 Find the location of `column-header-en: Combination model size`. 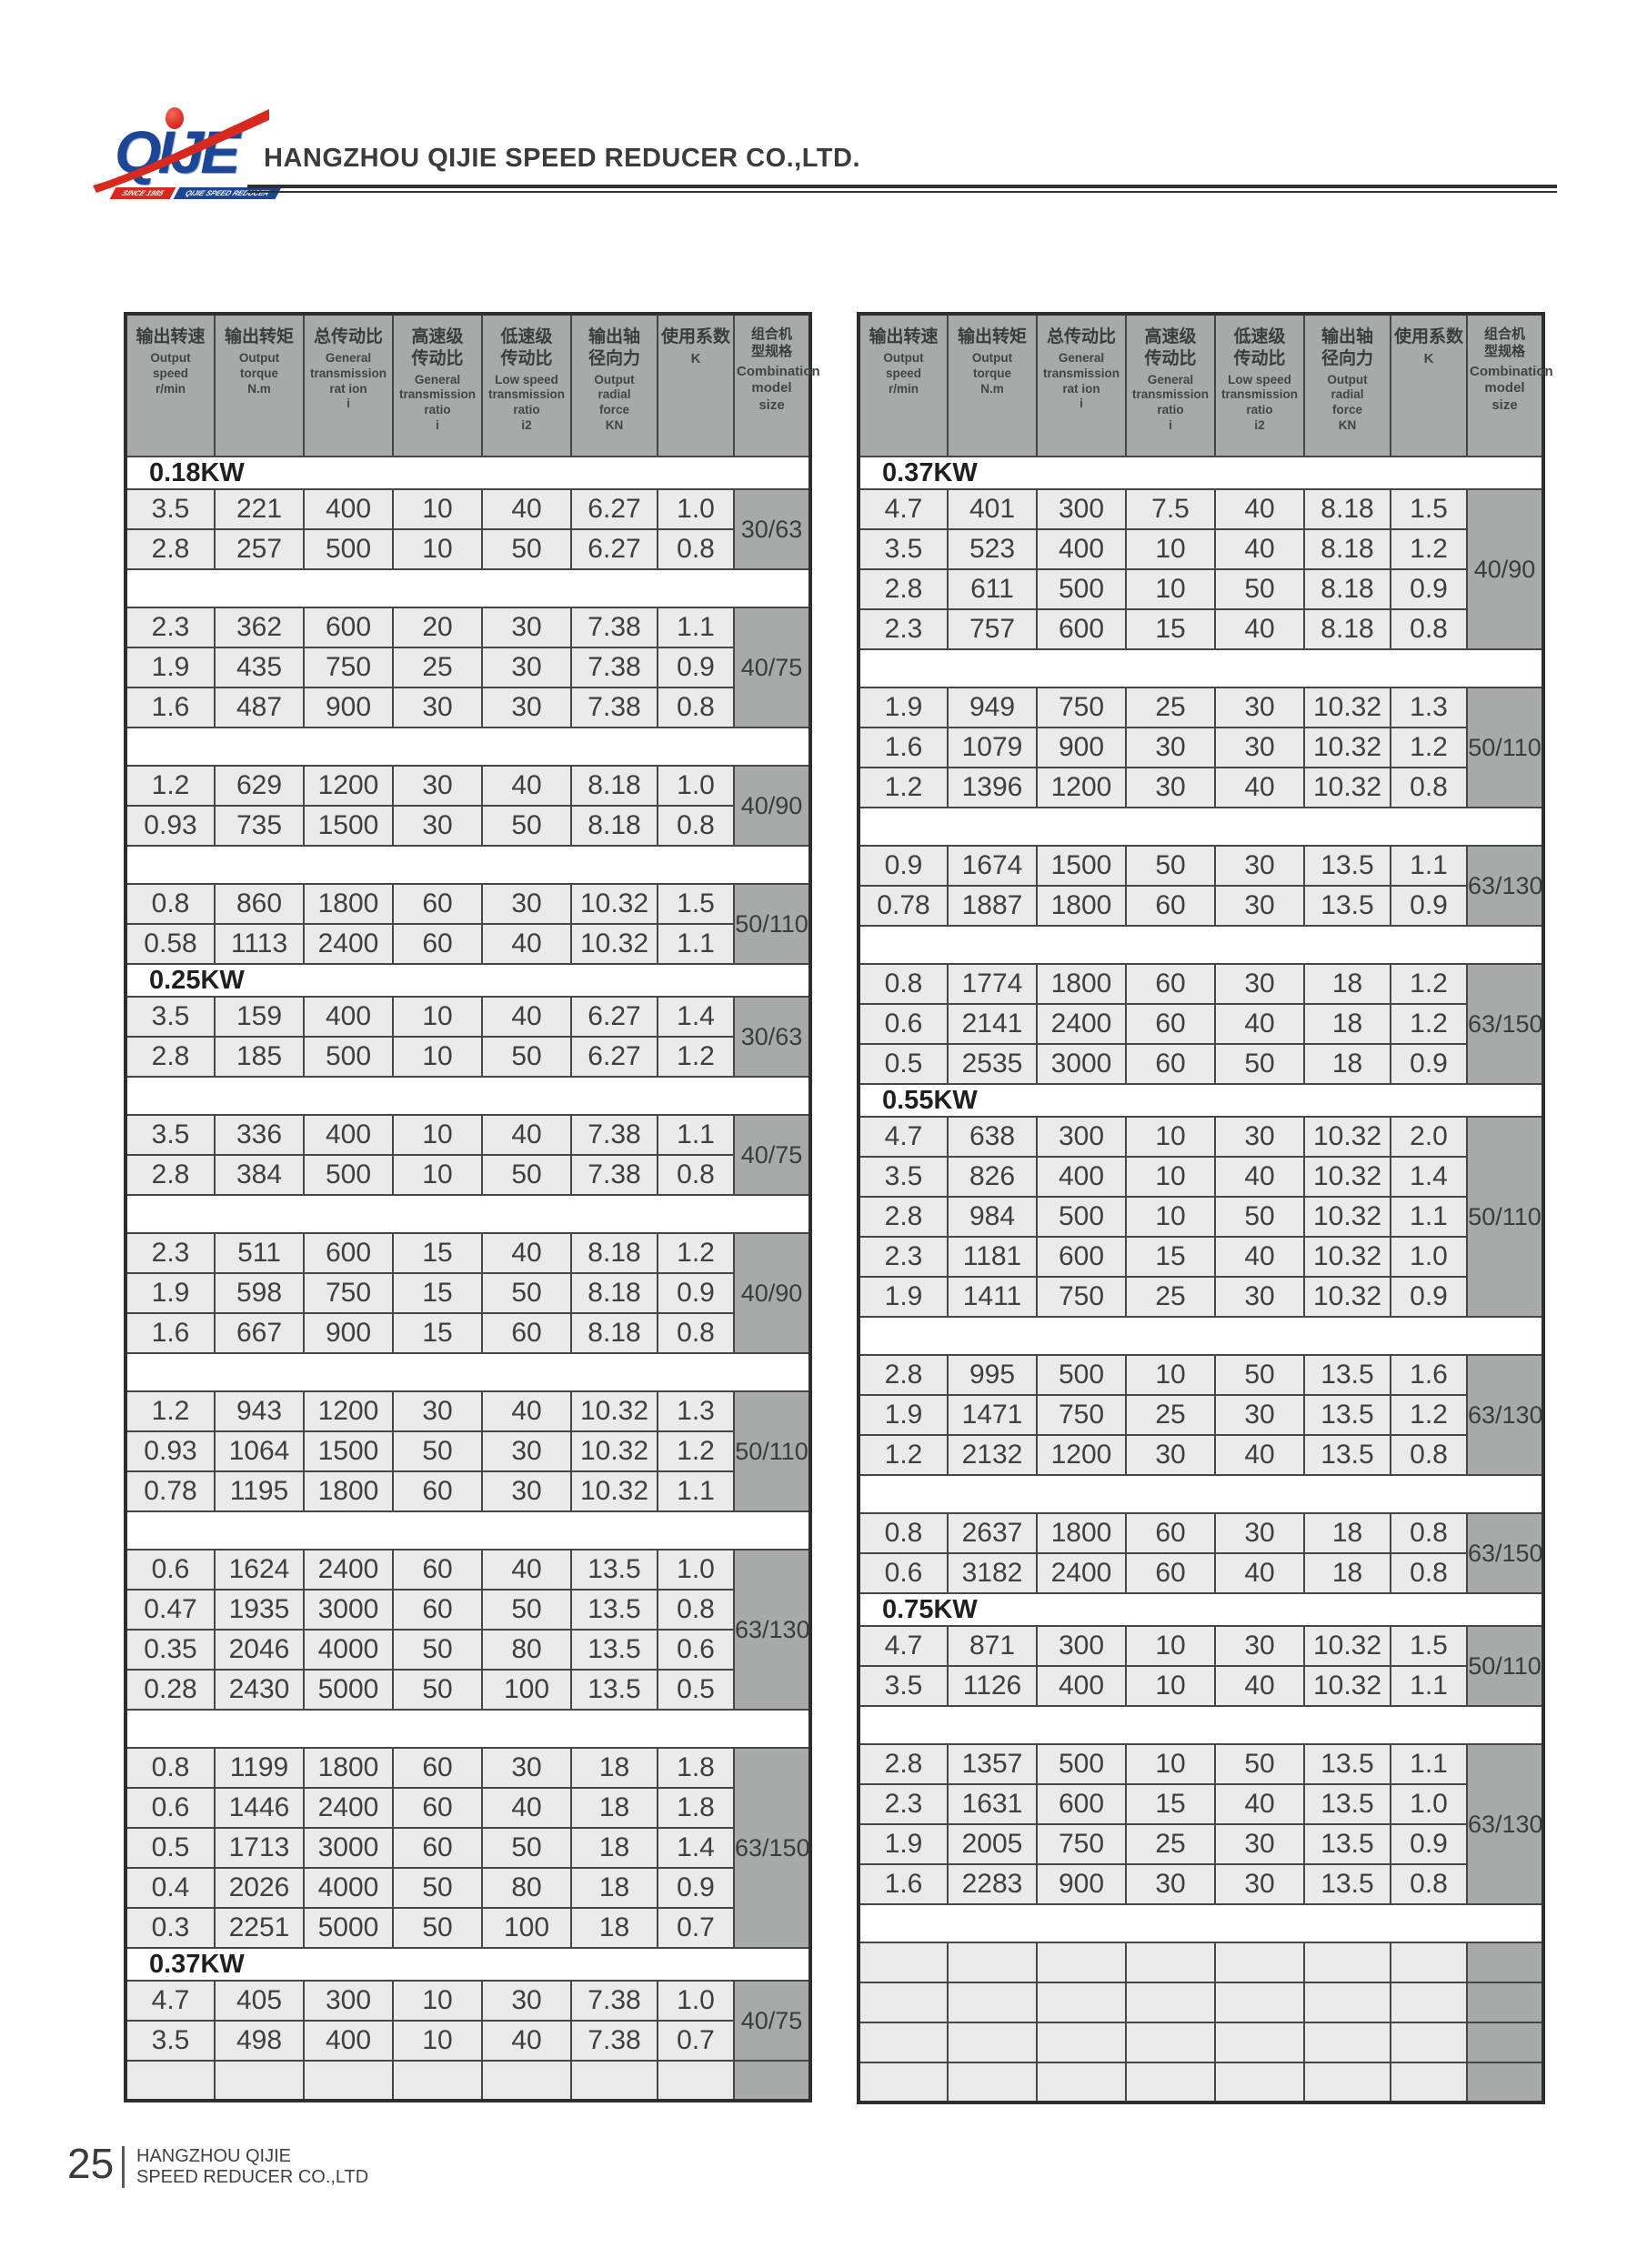

column-header-en: Combination model size is located at coordinates (1511, 388).